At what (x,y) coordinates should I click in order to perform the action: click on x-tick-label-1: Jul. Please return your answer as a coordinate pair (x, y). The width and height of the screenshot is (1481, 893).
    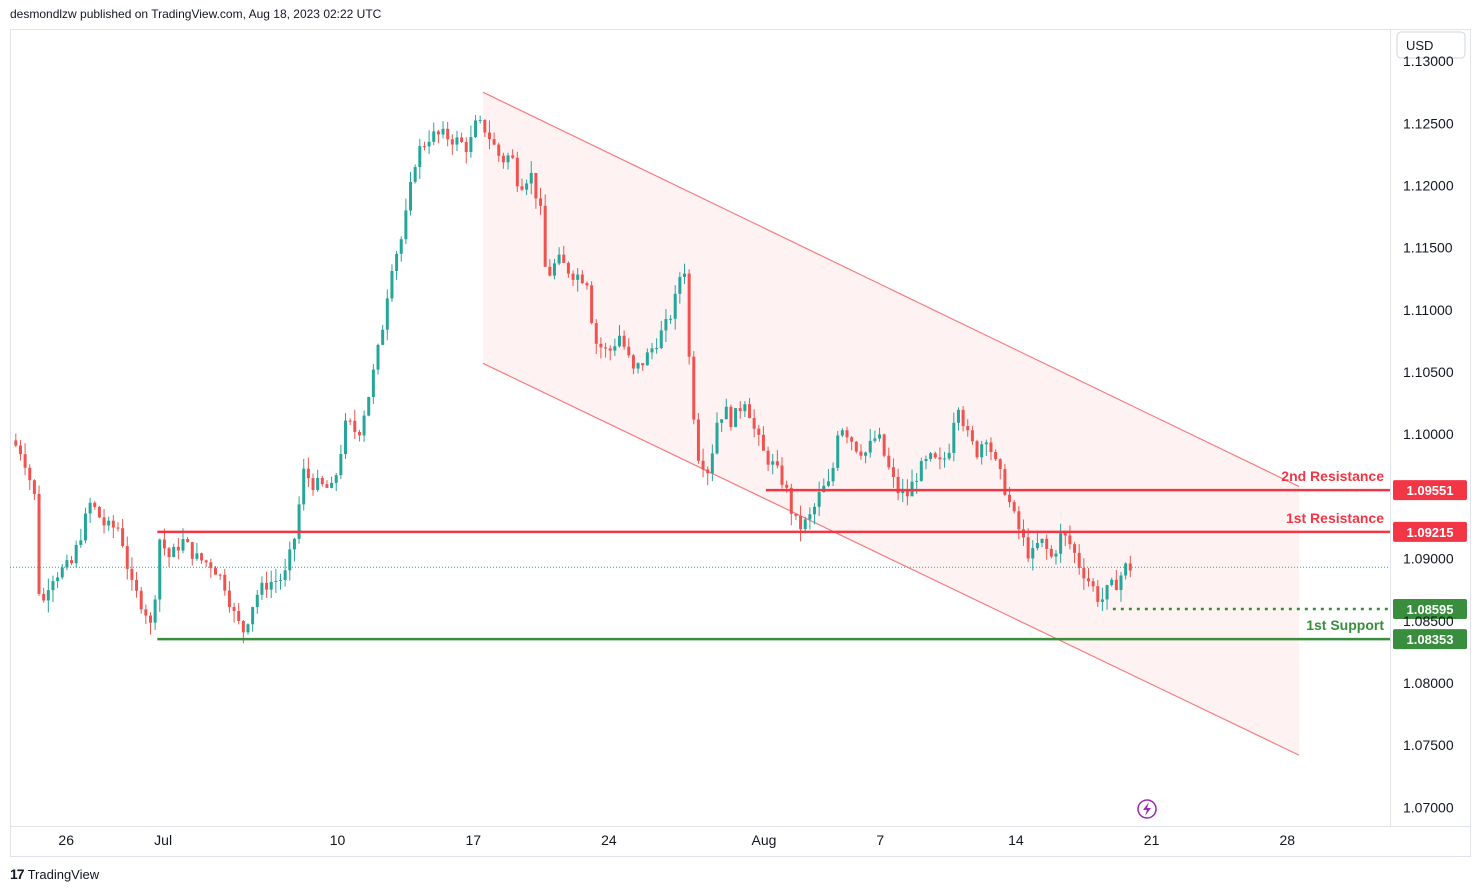
    Looking at the image, I should click on (163, 840).